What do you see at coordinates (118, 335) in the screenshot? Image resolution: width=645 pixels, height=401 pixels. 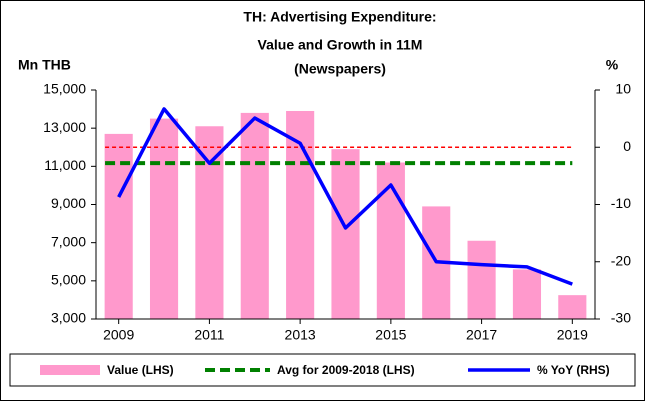 I see `x-tick-label: 2009` at bounding box center [118, 335].